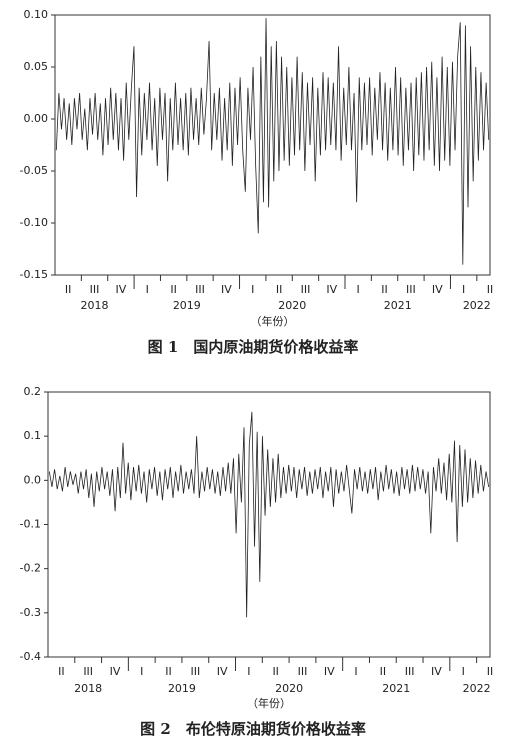 The image size is (507, 744). Describe the element at coordinates (34, 274) in the screenshot. I see `y-tick-label: -0.15` at that location.